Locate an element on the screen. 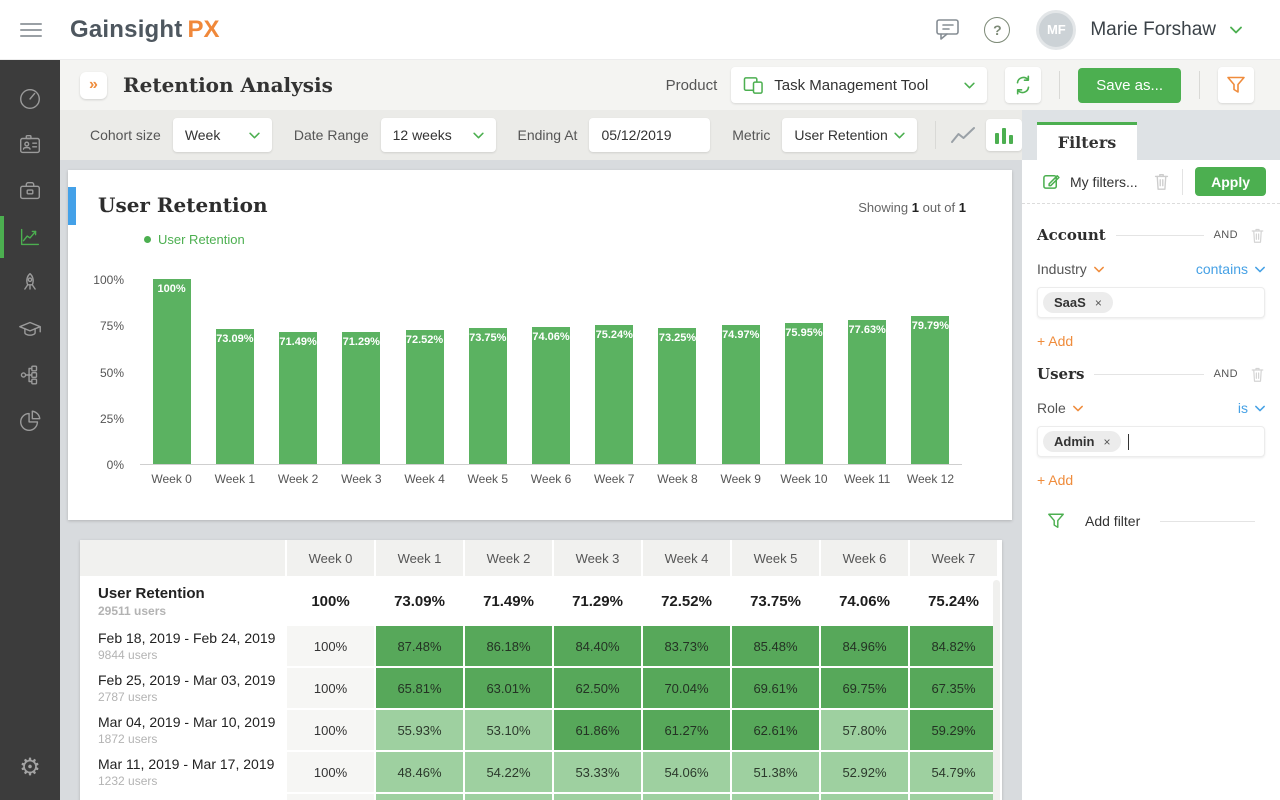 This screenshot has height=800, width=1280. refresh-button is located at coordinates (1023, 85).